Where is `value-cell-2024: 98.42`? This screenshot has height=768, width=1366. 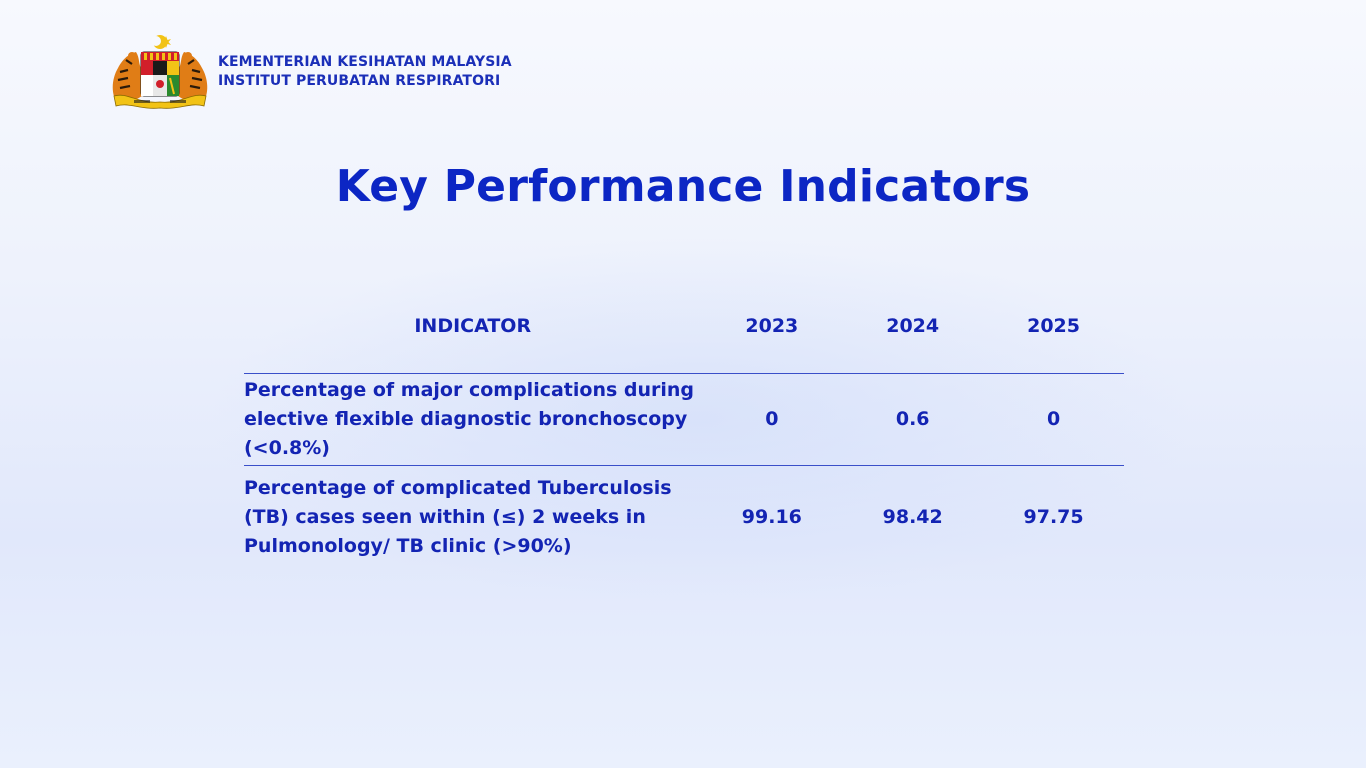
value-cell-2024: 98.42 is located at coordinates (912, 516).